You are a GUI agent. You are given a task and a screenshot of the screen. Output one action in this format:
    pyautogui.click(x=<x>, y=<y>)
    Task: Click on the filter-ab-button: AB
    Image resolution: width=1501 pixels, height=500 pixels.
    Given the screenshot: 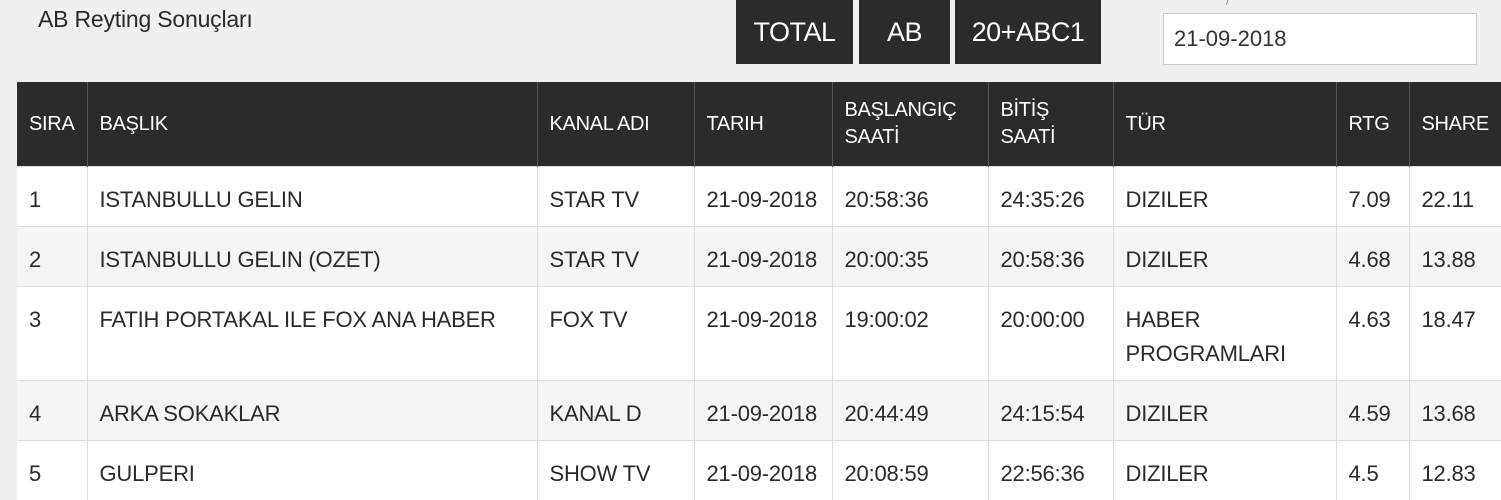 What is the action you would take?
    pyautogui.click(x=904, y=32)
    